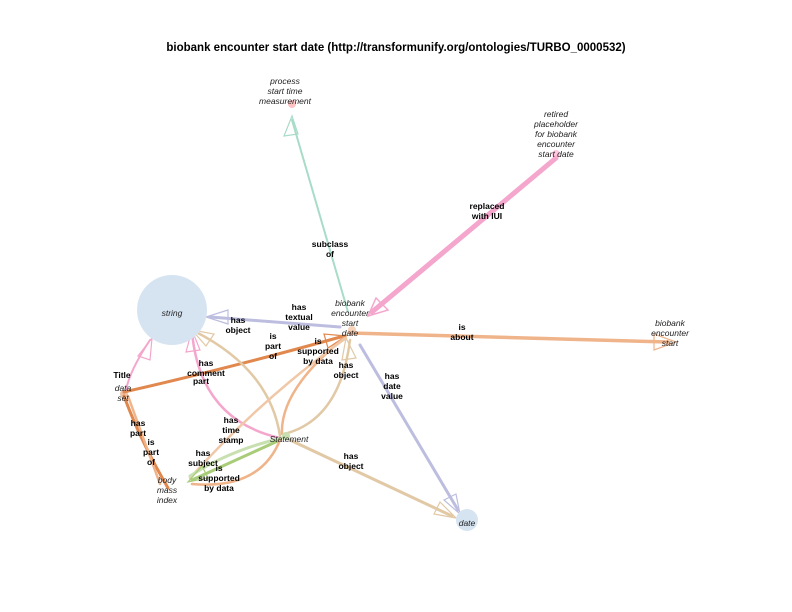 The width and height of the screenshot is (792, 612). I want to click on arrowhead-has-textual-value, so click(216, 317).